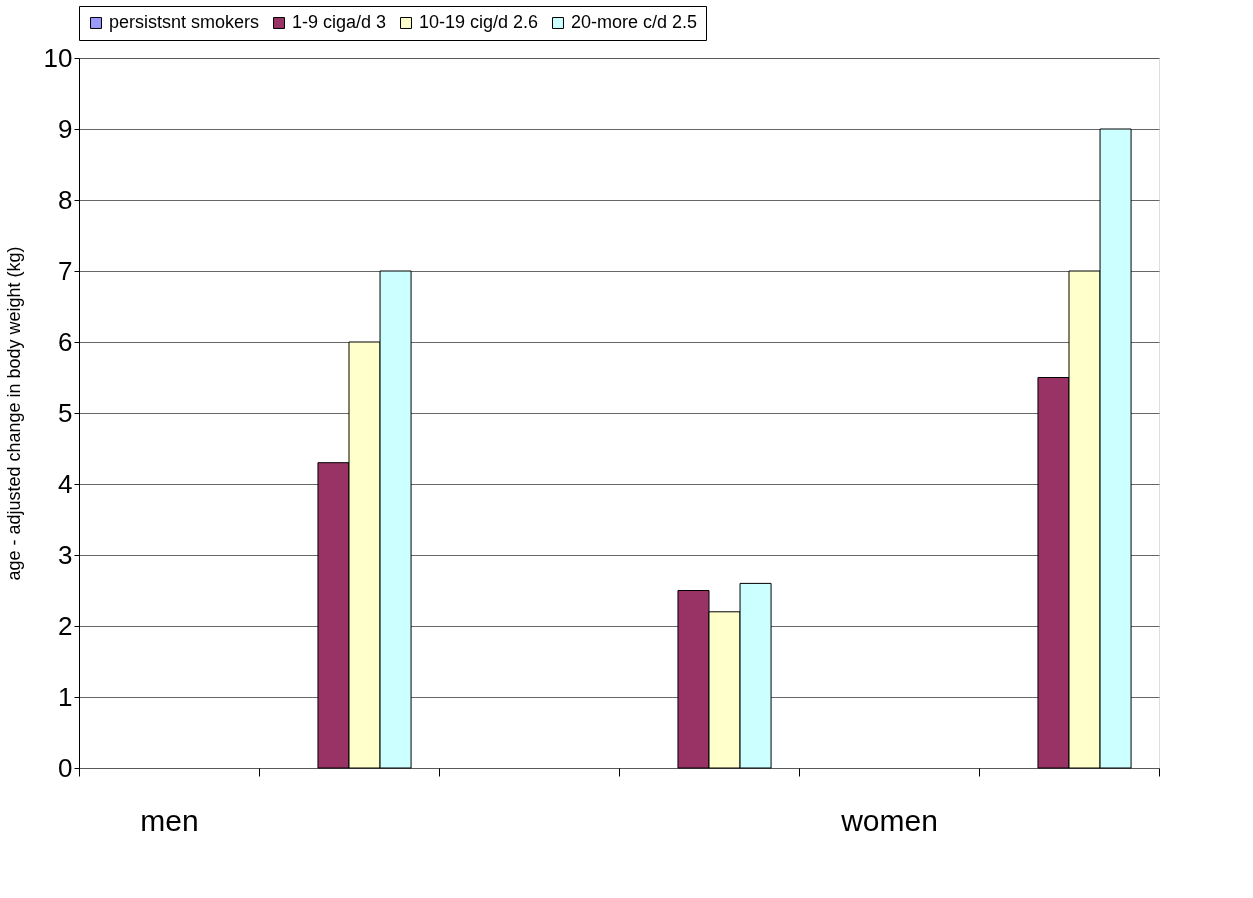 Image resolution: width=1253 pixels, height=898 pixels. Describe the element at coordinates (65, 341) in the screenshot. I see `y-tick-label: 6` at that location.